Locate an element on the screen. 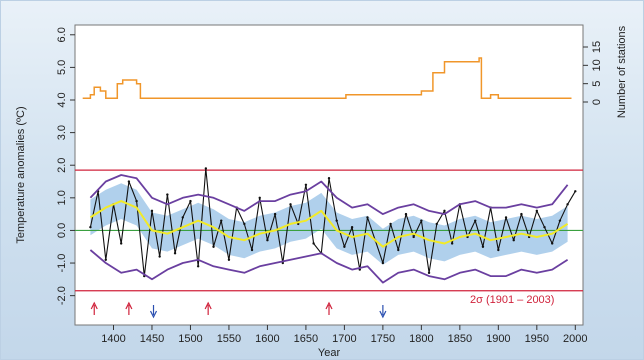 The image size is (644, 360). x-tick-label-0: 1400 is located at coordinates (113, 339).